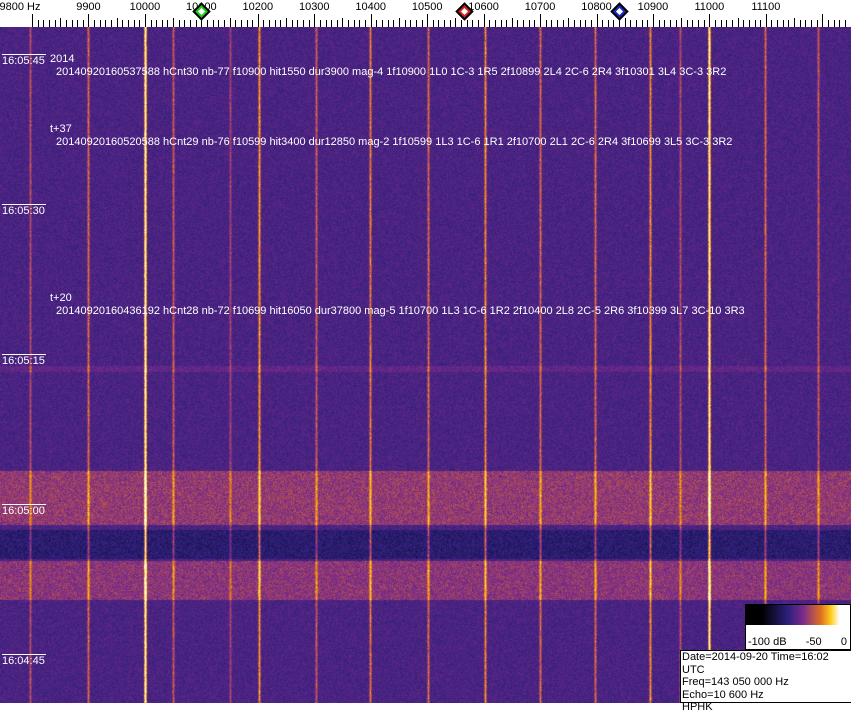  Describe the element at coordinates (596, 7) in the screenshot. I see `x-tick-label: 10800` at that location.